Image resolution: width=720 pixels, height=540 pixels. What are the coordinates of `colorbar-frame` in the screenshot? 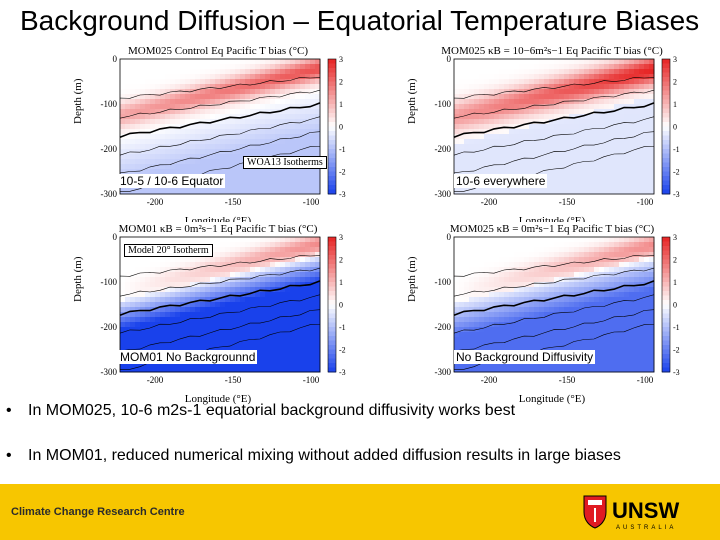 It's located at (332, 304).